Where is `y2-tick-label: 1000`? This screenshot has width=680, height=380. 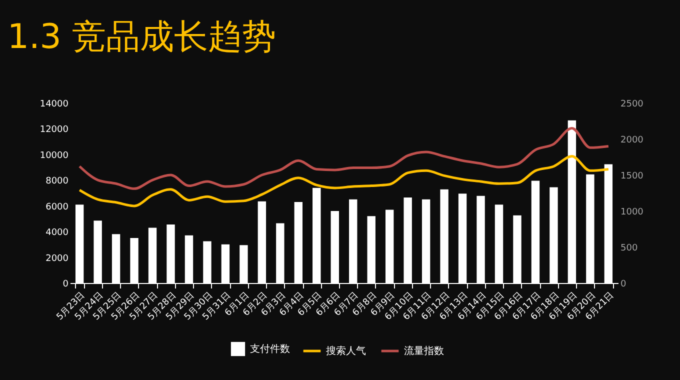 y2-tick-label: 1000 is located at coordinates (632, 213).